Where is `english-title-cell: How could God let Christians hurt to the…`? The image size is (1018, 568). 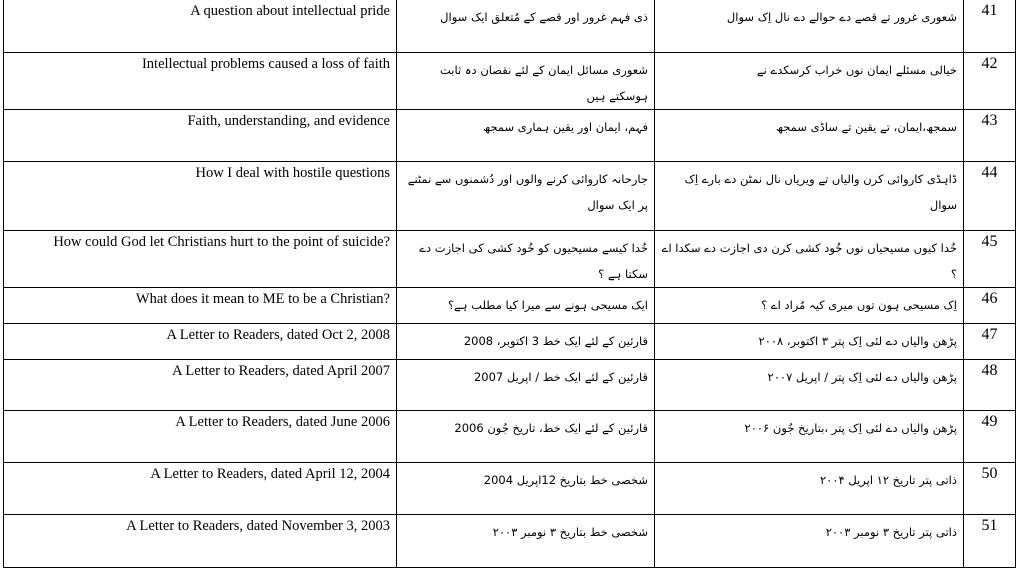 english-title-cell: How could God let Christians hurt to the… is located at coordinates (200, 259).